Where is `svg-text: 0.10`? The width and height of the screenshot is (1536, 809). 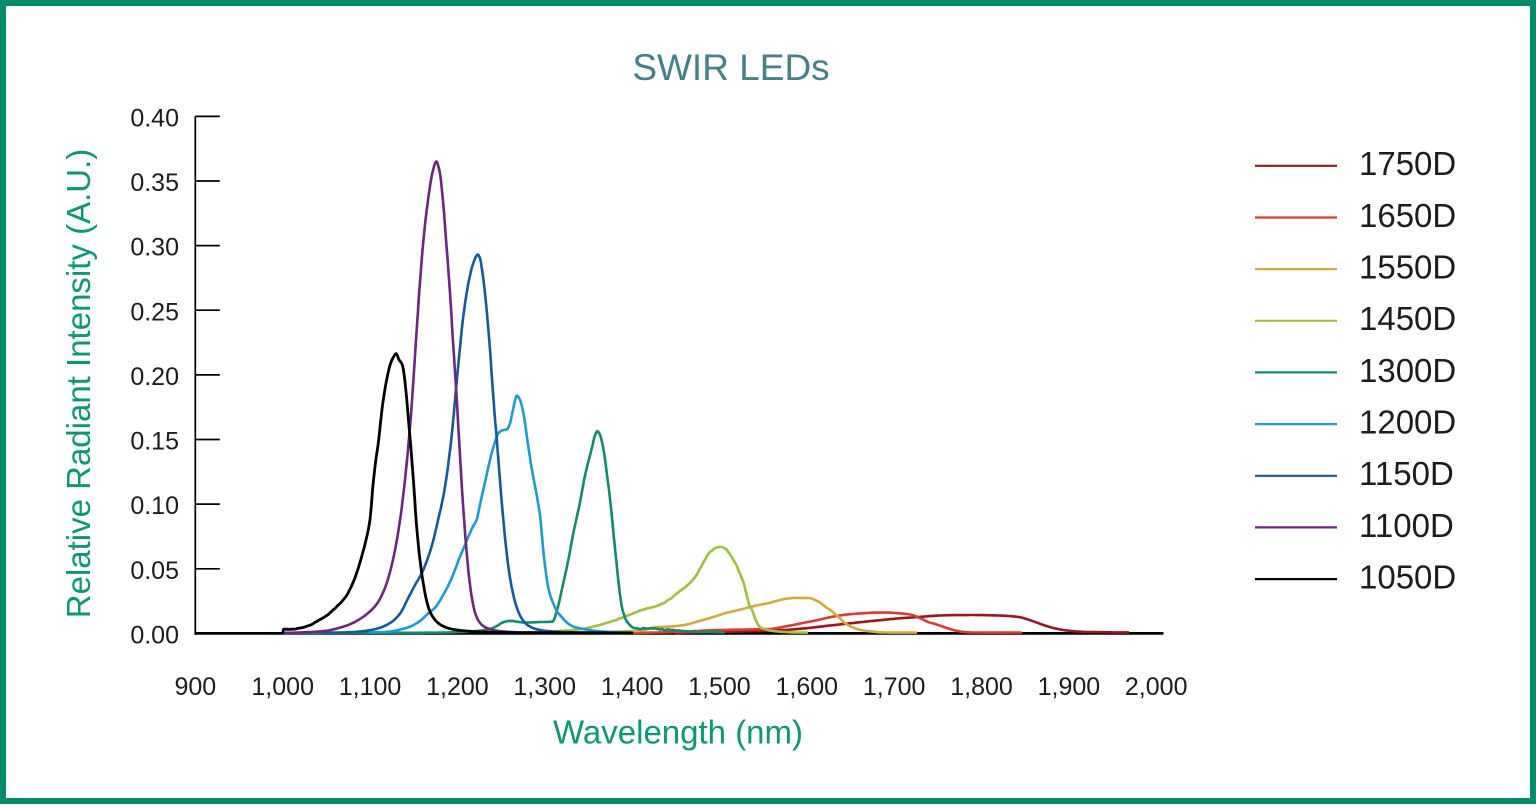 svg-text: 0.10 is located at coordinates (154, 506).